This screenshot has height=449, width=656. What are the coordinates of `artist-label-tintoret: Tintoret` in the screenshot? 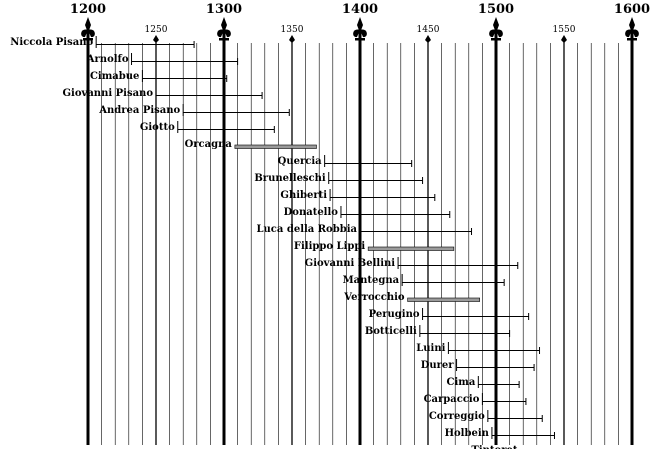 It's located at (494, 447).